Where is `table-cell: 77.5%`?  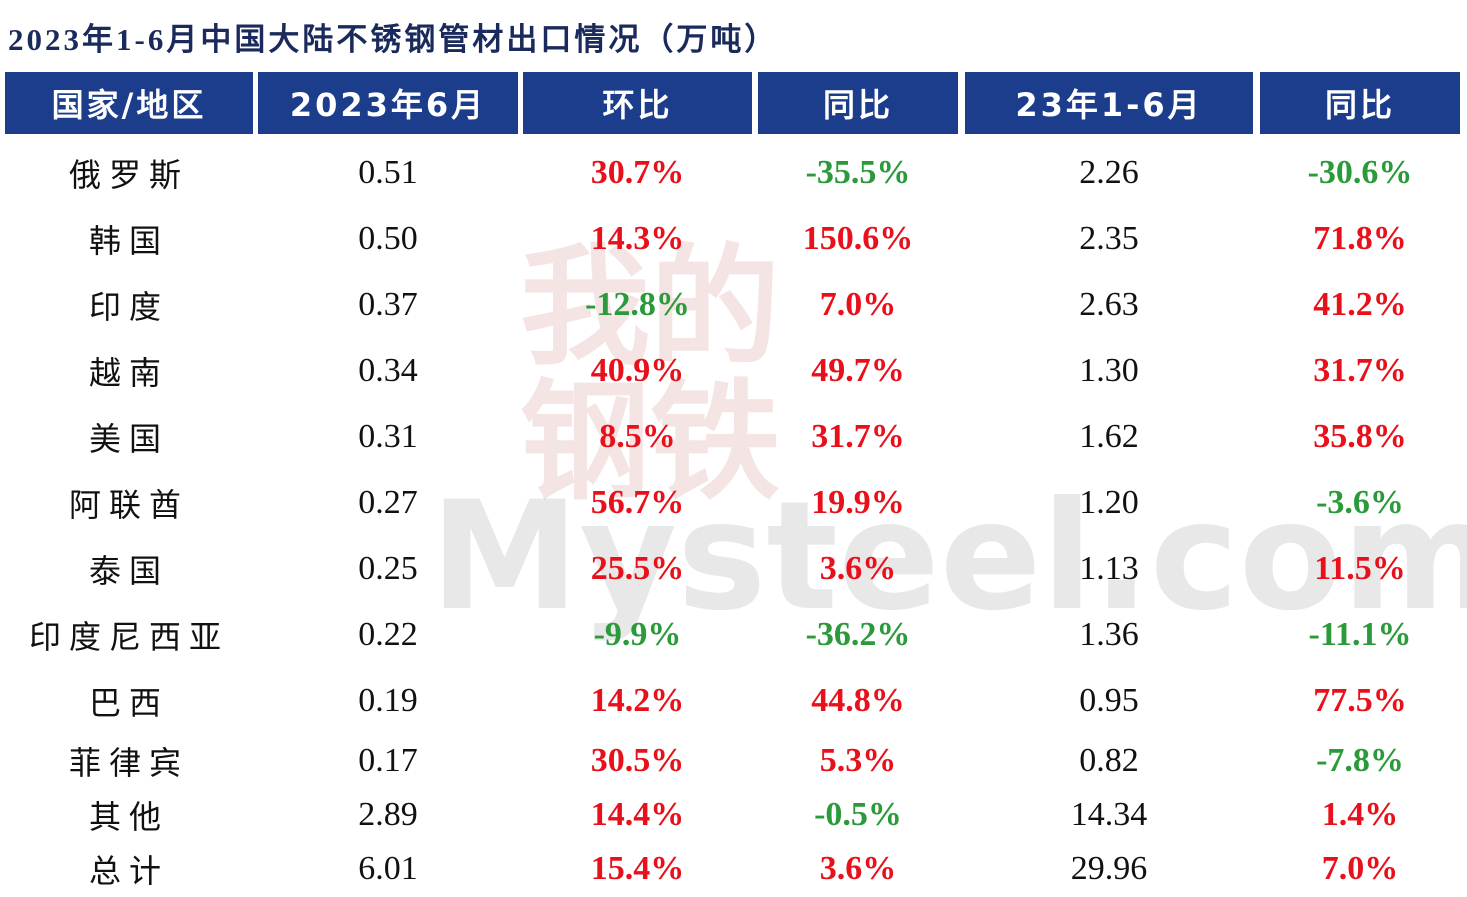
table-cell: 77.5% is located at coordinates (1360, 700).